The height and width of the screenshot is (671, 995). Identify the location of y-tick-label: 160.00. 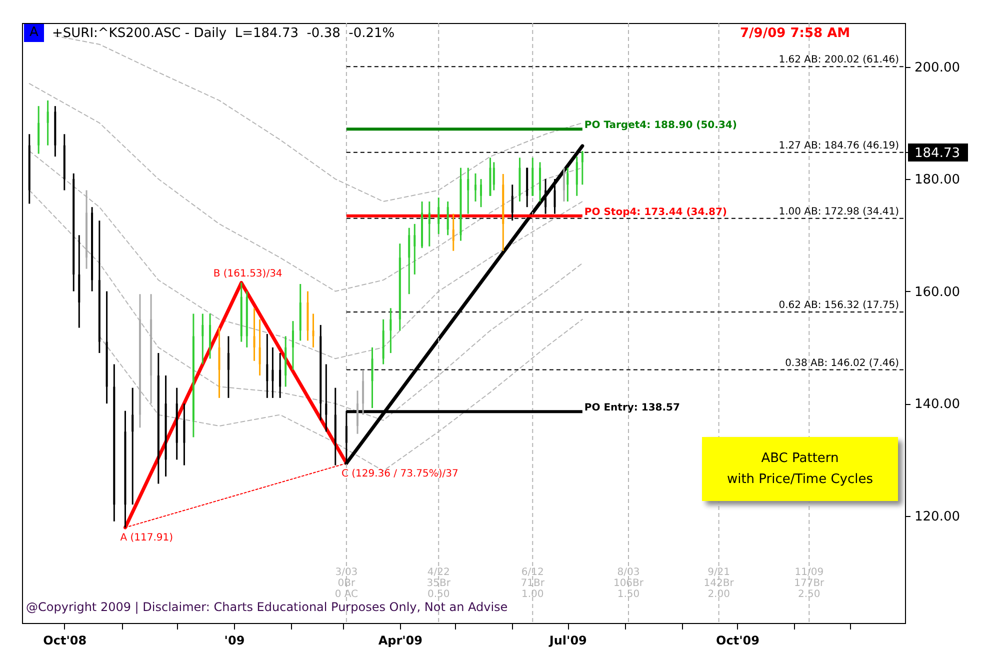
(937, 292).